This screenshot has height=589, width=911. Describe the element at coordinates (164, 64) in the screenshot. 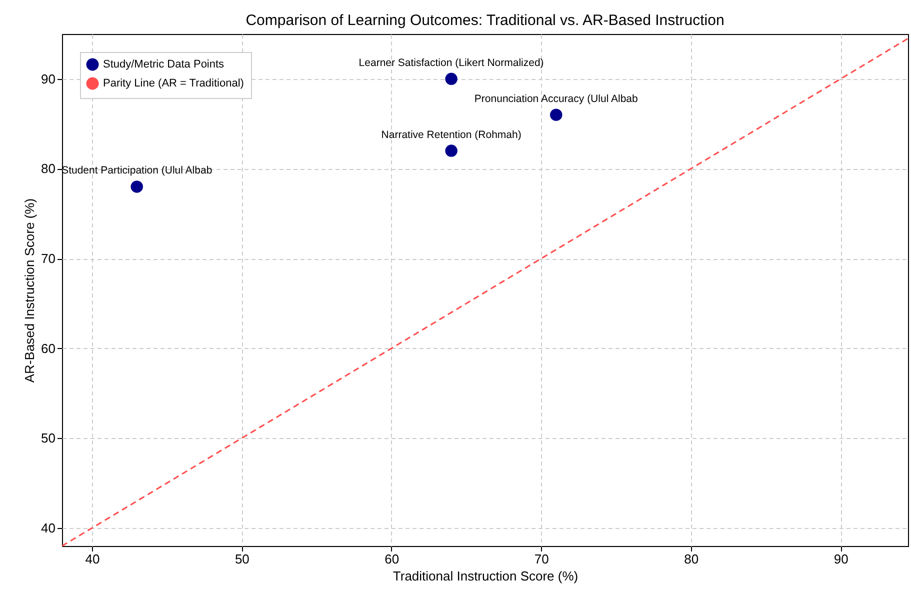

I see `legend-label: Study/Metric Data Points` at that location.